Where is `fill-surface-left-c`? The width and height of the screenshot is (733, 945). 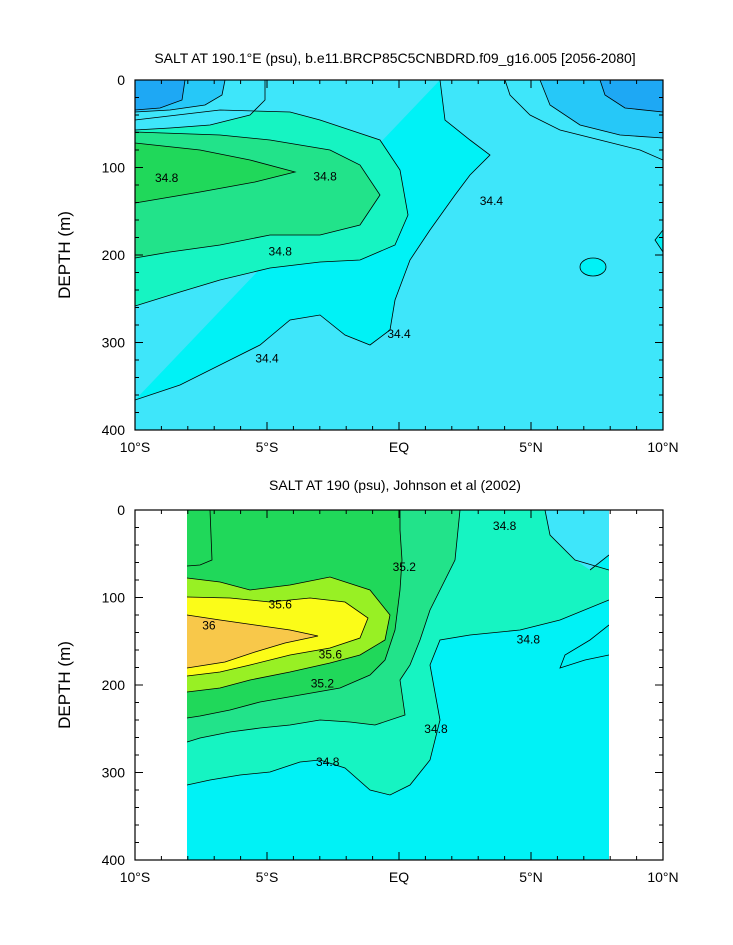 fill-surface-left-c is located at coordinates (160, 95).